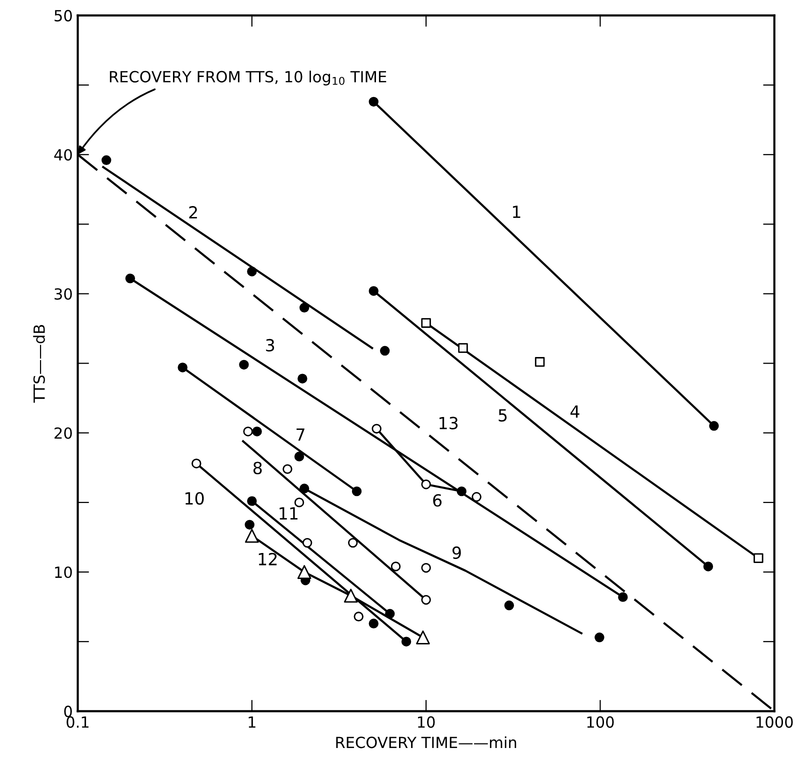 The image size is (810, 773). What do you see at coordinates (63, 16) in the screenshot?
I see `y-tick-label: 50` at bounding box center [63, 16].